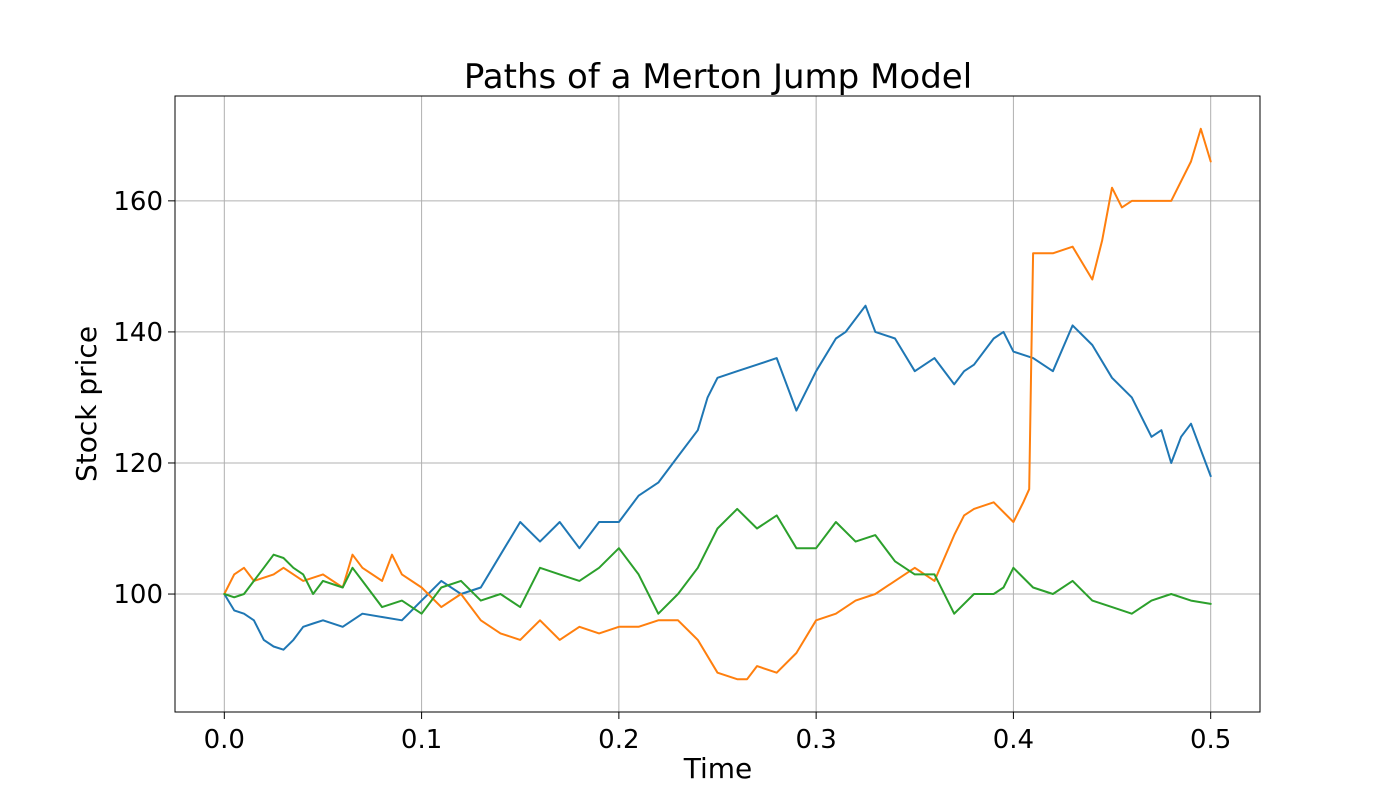 The width and height of the screenshot is (1400, 800). I want to click on y-tick-label: 160, so click(138, 202).